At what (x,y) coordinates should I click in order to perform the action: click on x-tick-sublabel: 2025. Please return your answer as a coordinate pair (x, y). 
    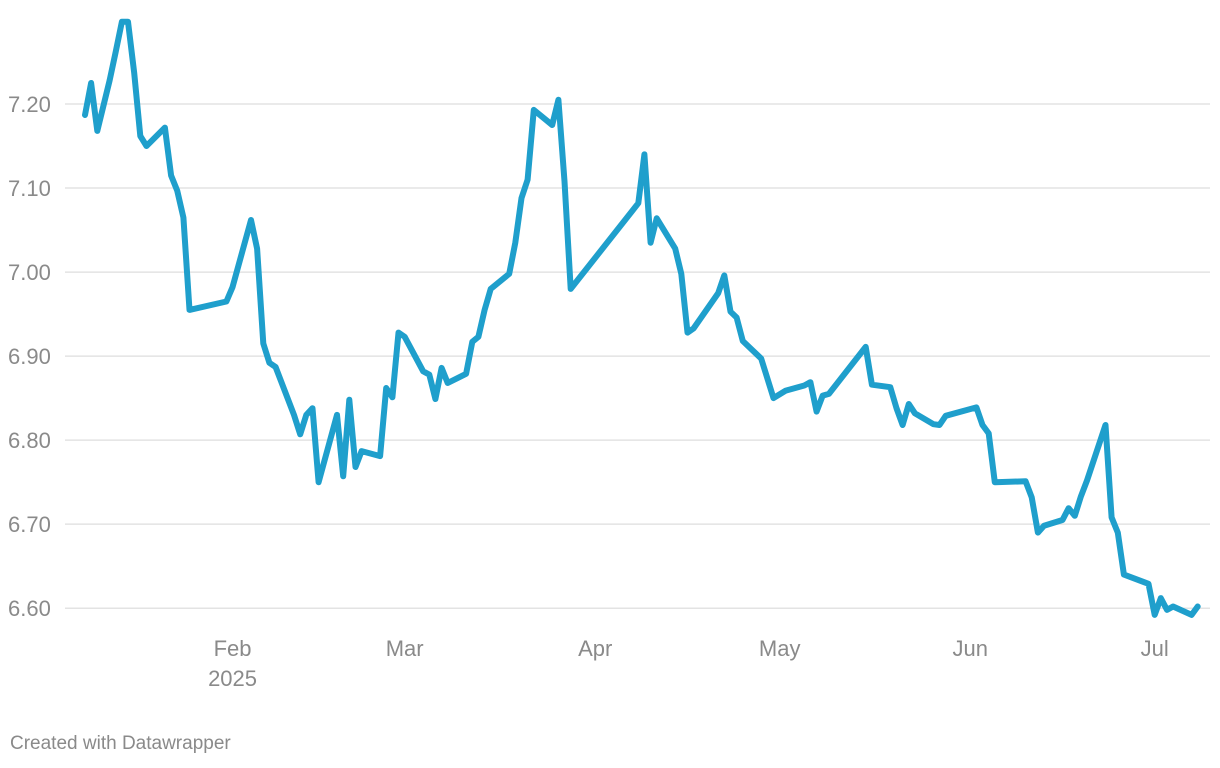
    Looking at the image, I should click on (232, 678).